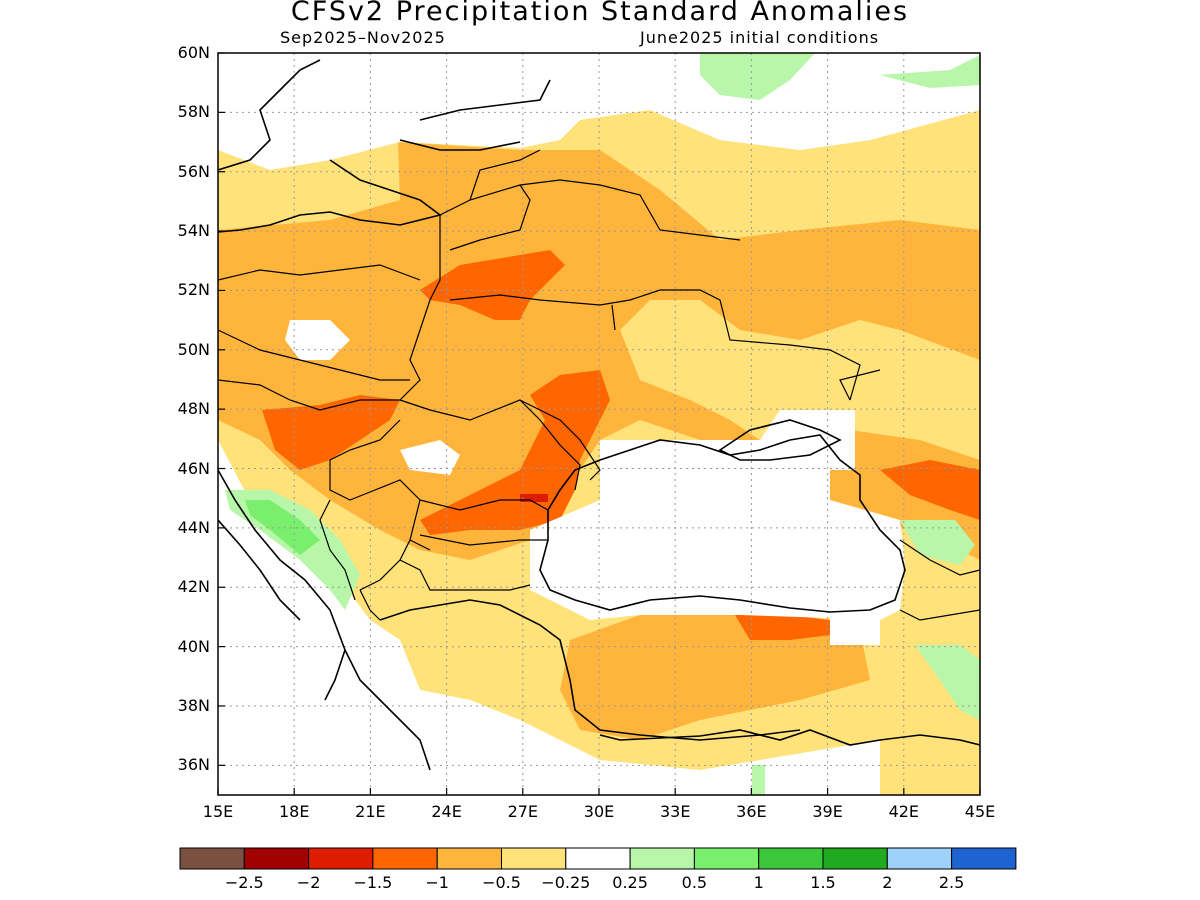  Describe the element at coordinates (751, 811) in the screenshot. I see `longitude-label: 36E` at that location.